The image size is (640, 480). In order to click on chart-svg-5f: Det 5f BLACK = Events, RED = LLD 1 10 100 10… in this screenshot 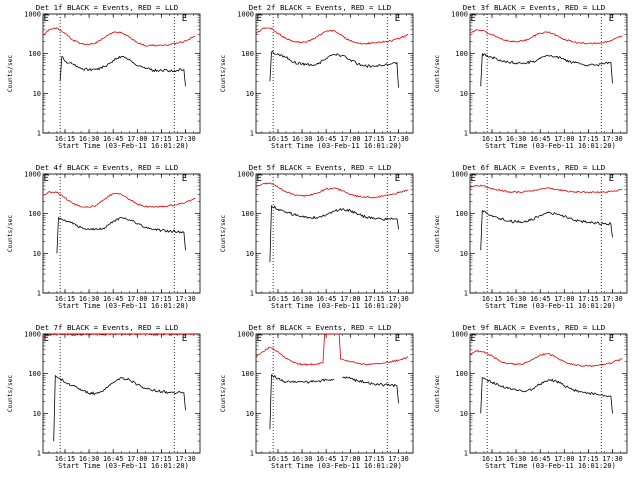, I will do `click(317, 236)`.